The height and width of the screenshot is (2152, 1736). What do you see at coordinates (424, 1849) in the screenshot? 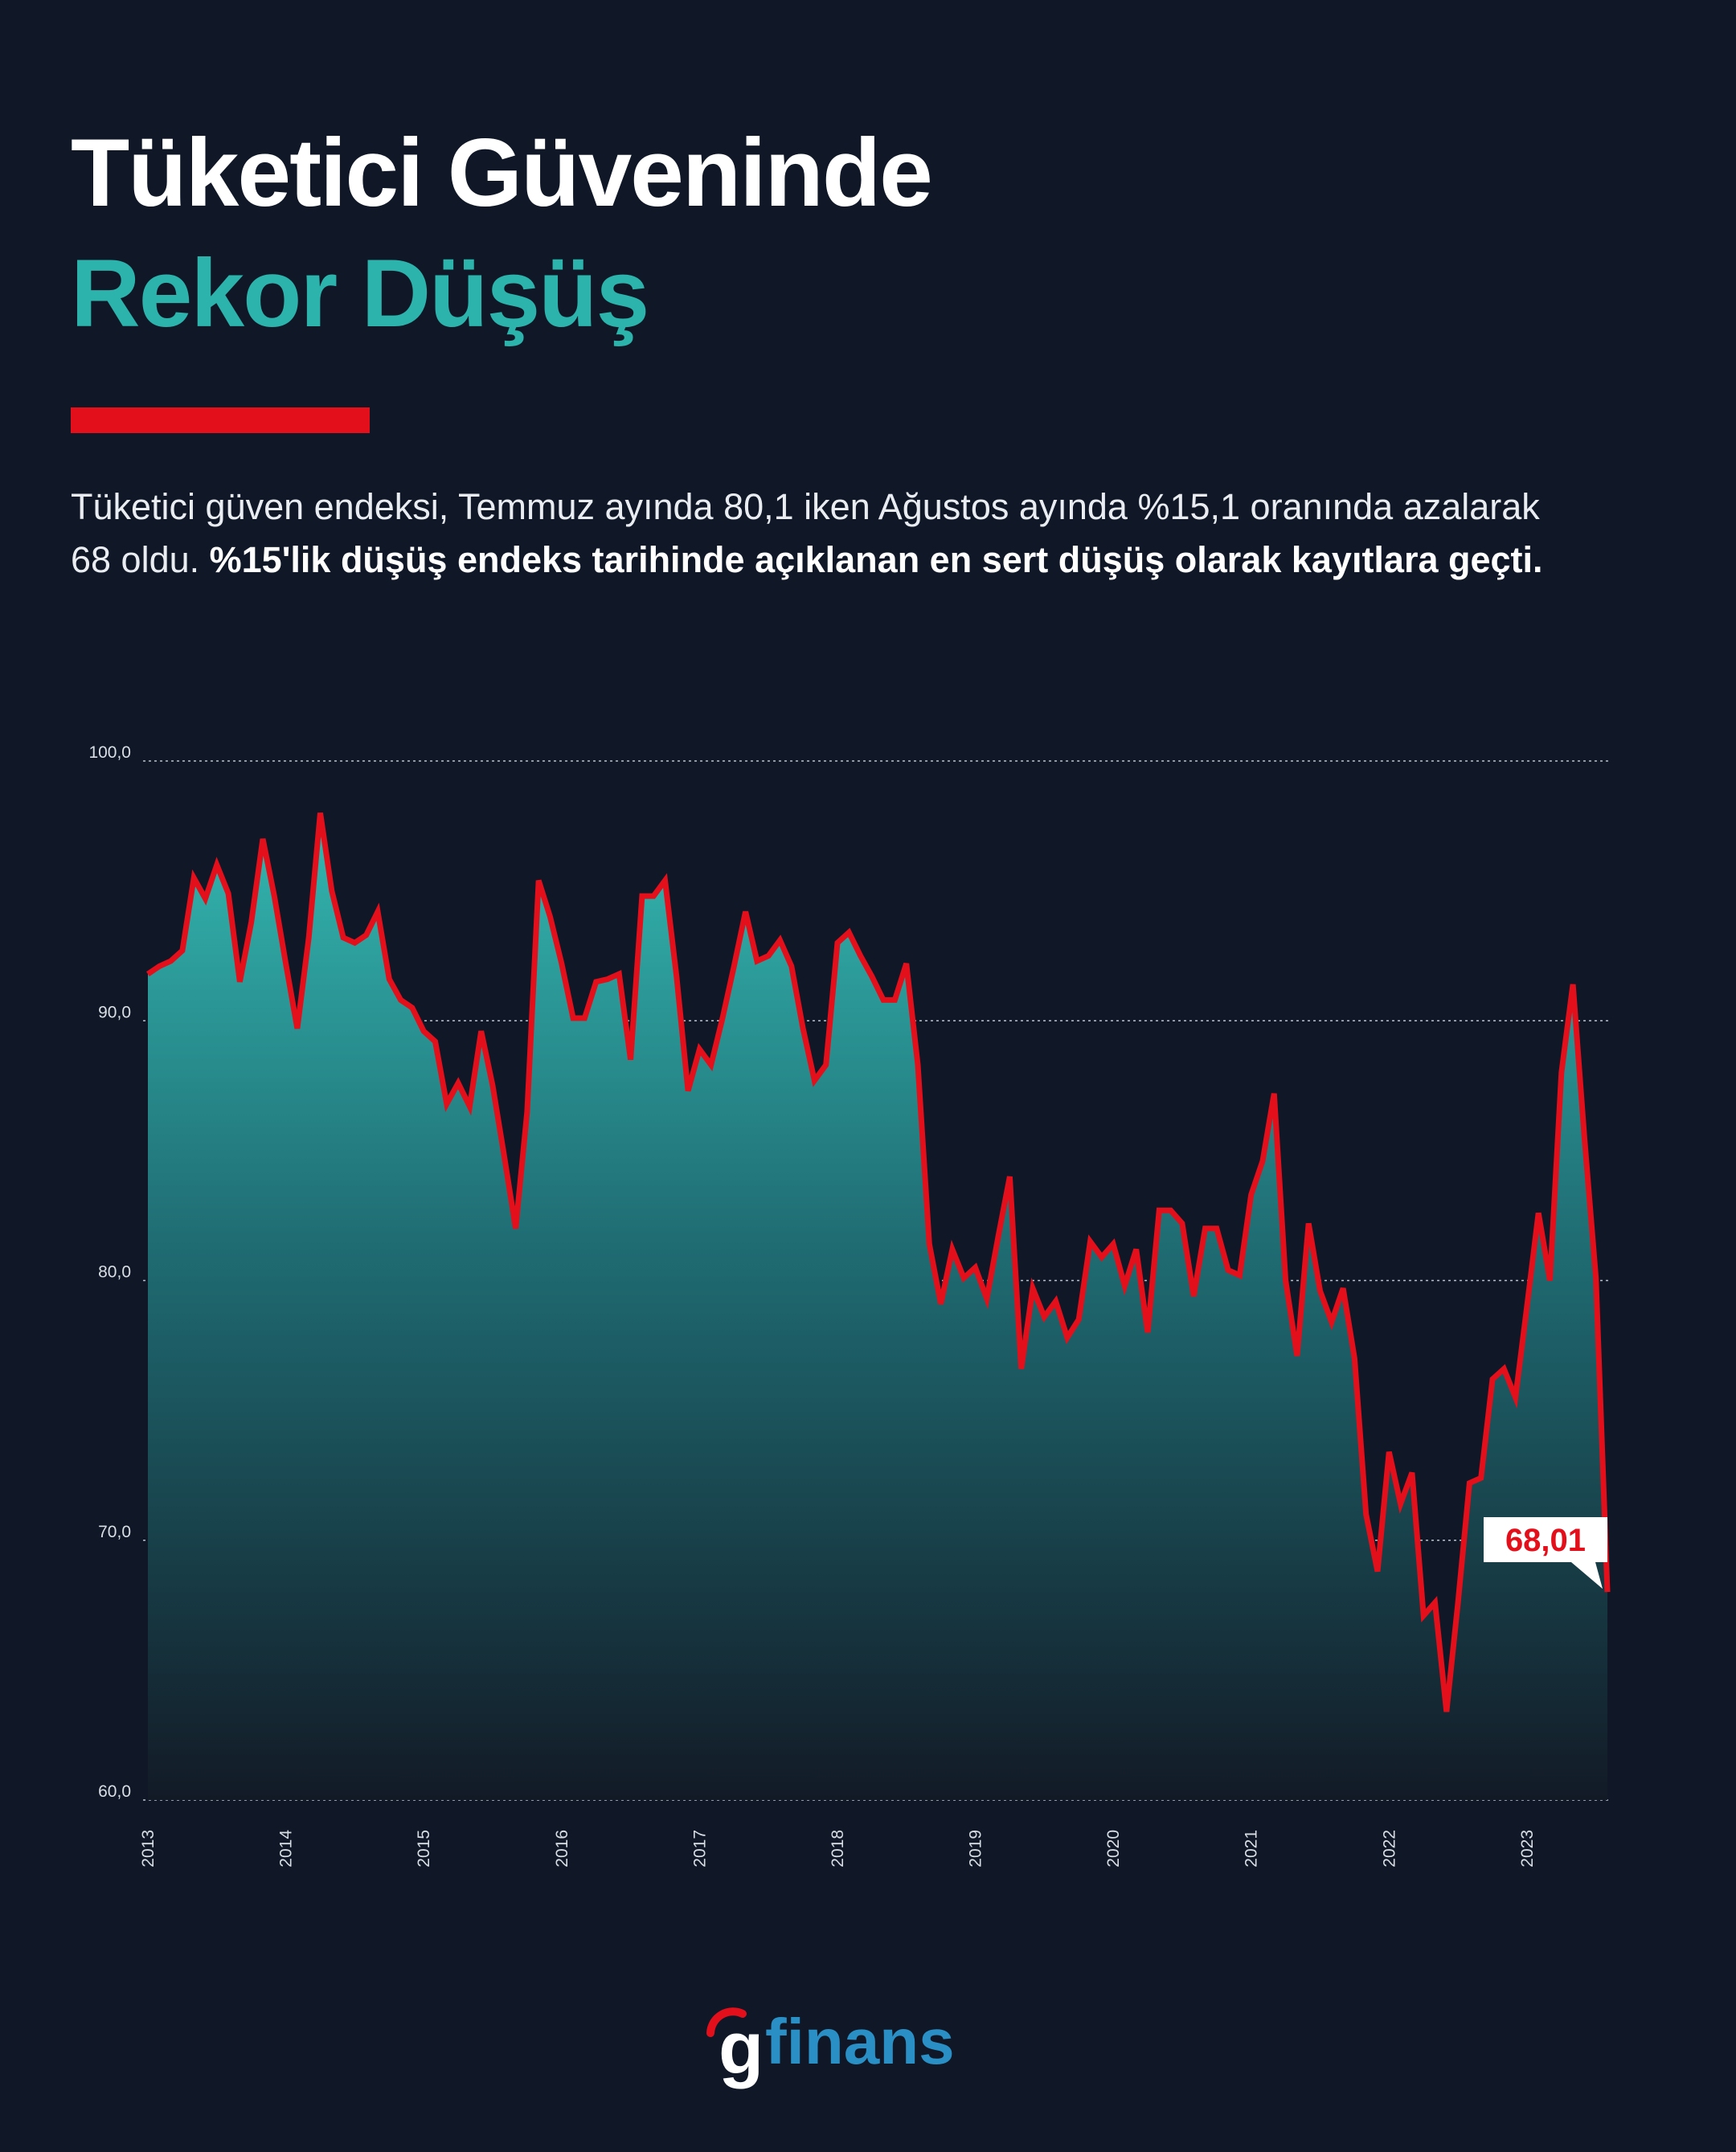
I see `x-tick-label: 2015` at bounding box center [424, 1849].